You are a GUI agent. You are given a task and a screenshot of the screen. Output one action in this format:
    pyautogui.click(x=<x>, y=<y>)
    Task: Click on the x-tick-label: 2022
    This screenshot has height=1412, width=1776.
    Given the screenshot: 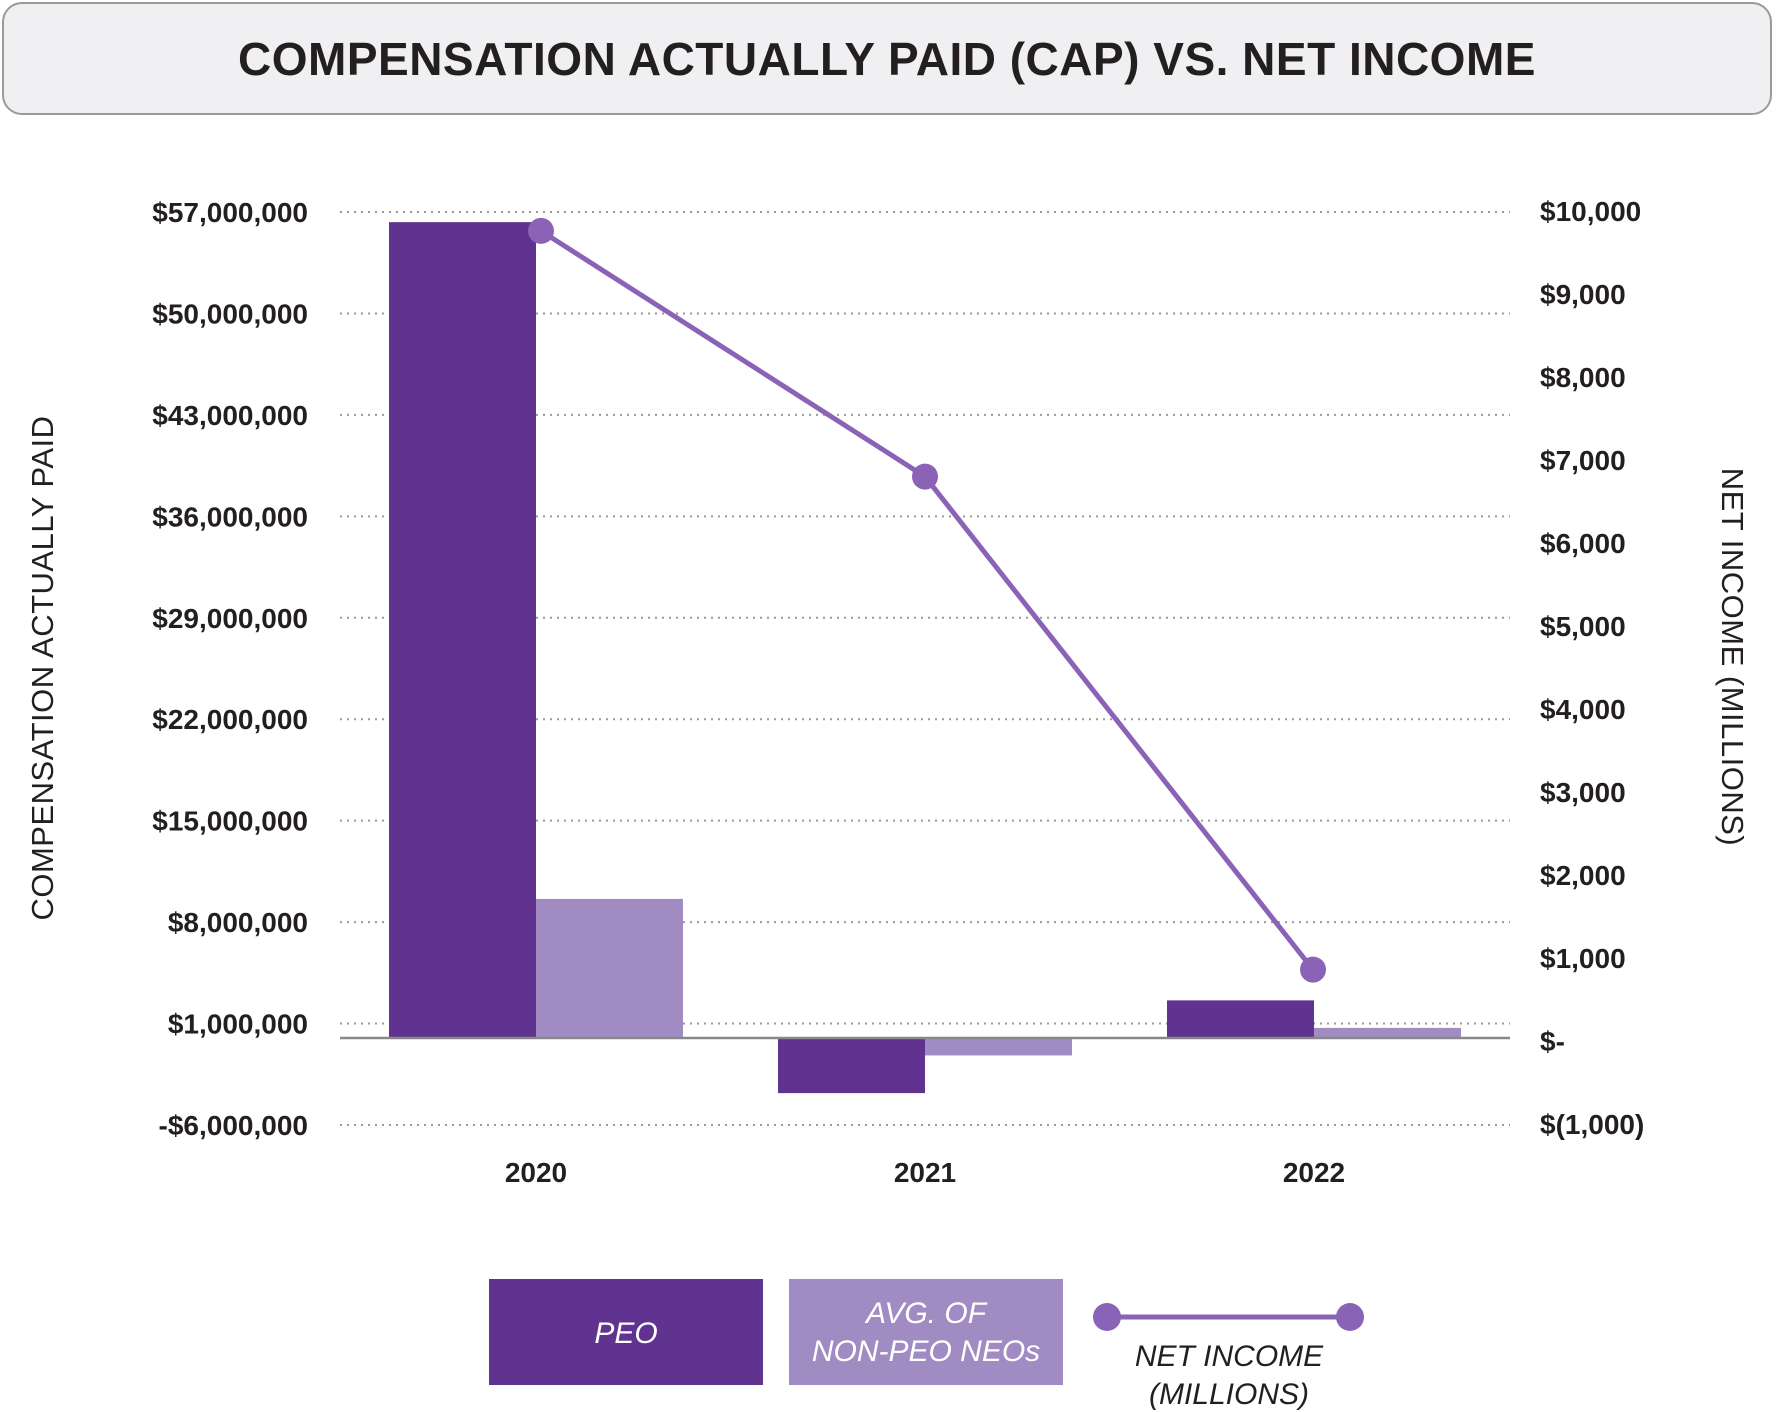 What is the action you would take?
    pyautogui.click(x=1314, y=1172)
    